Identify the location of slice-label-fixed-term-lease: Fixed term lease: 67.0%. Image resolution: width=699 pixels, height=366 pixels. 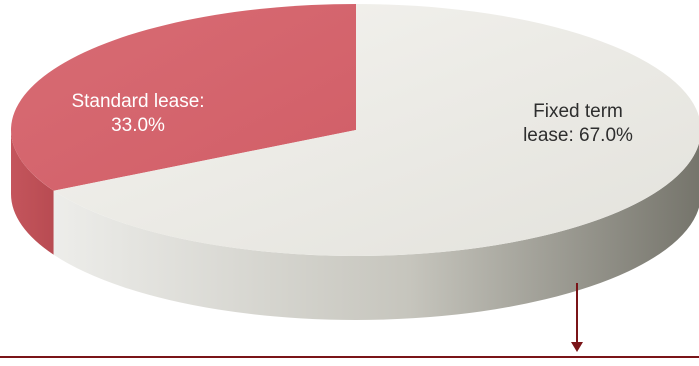
(578, 124).